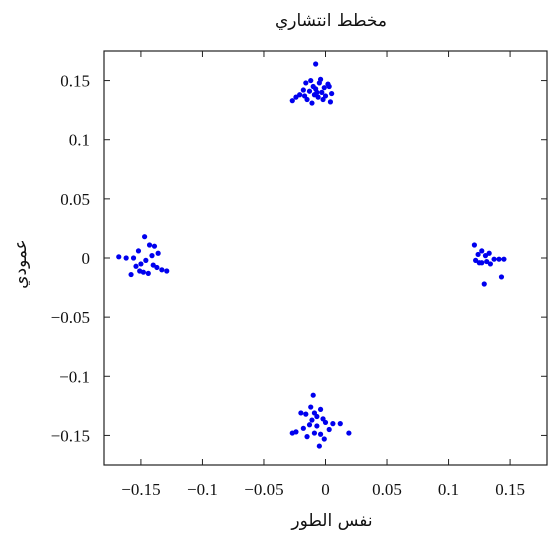 The height and width of the screenshot is (556, 556). What do you see at coordinates (74, 376) in the screenshot?
I see `y-tick-label: −0.1` at bounding box center [74, 376].